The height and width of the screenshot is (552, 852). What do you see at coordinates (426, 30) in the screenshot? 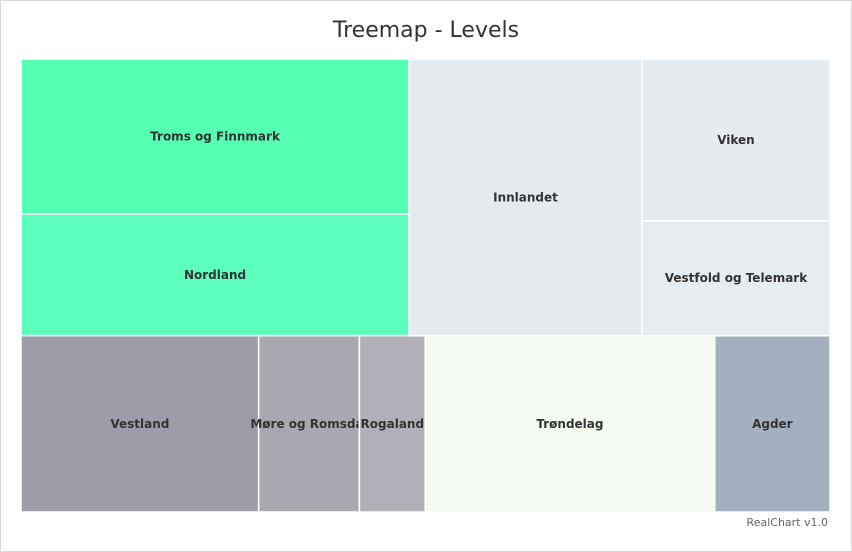
I see `chart-title: Treemap - Levels` at bounding box center [426, 30].